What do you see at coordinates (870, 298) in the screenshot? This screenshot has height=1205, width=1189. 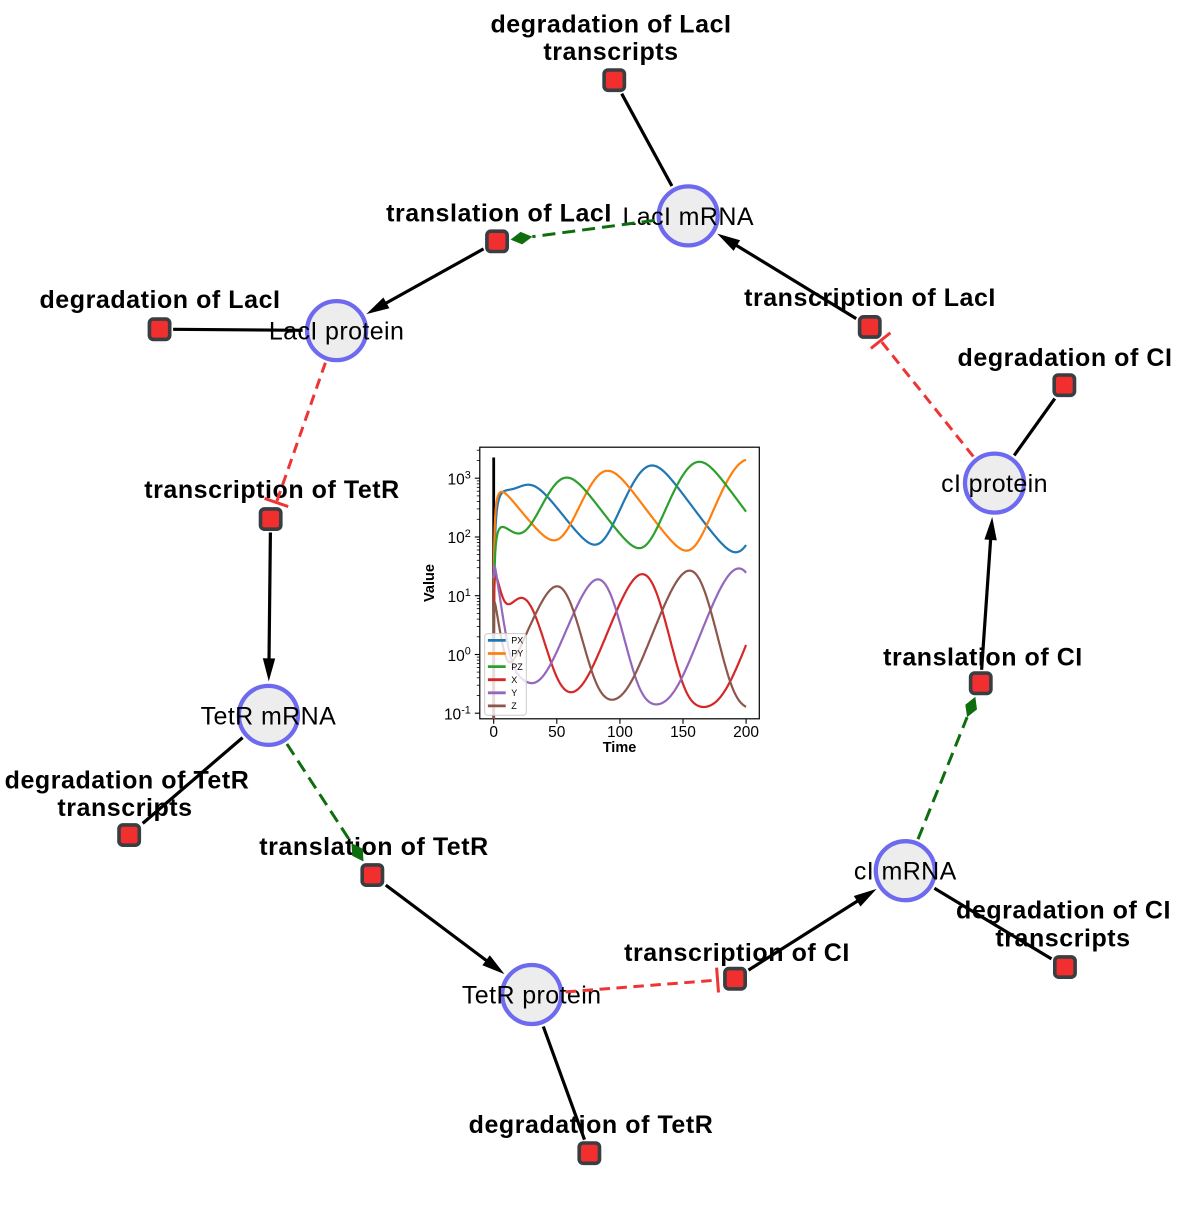 I see `svg-text: transcription of LacI` at bounding box center [870, 298].